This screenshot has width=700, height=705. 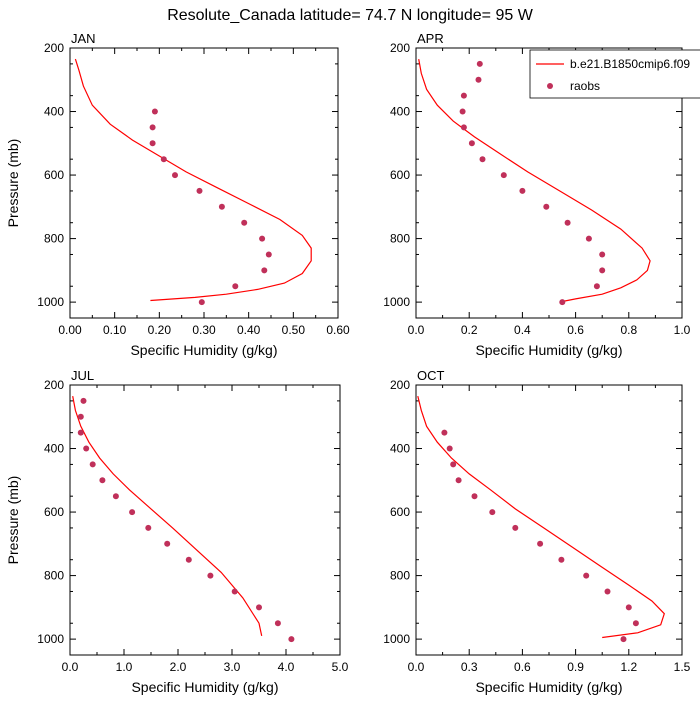 I want to click on x-tick-label: 3.0, so click(x=232, y=667).